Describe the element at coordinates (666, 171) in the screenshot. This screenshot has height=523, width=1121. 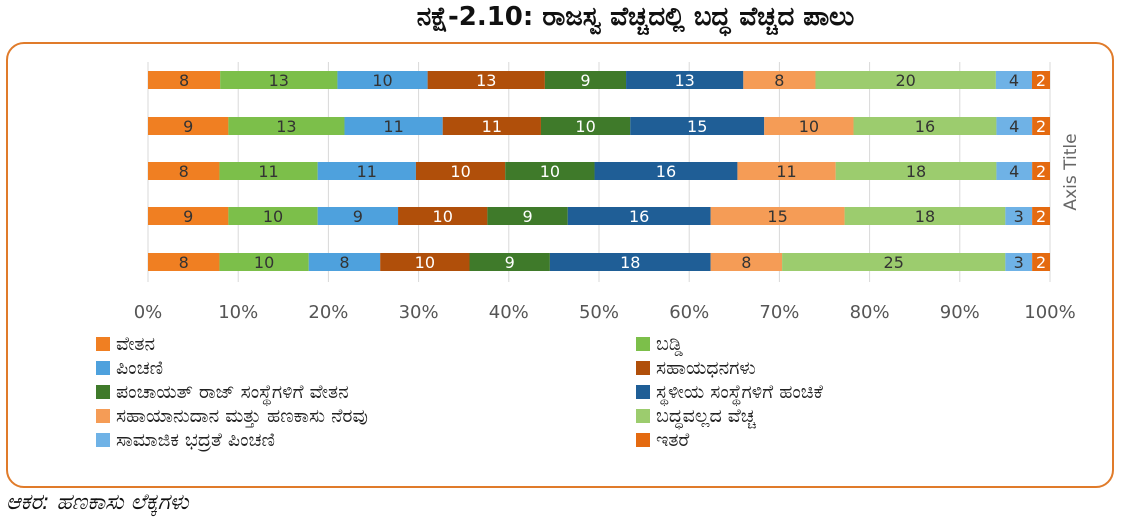
I see `data-label: 16` at that location.